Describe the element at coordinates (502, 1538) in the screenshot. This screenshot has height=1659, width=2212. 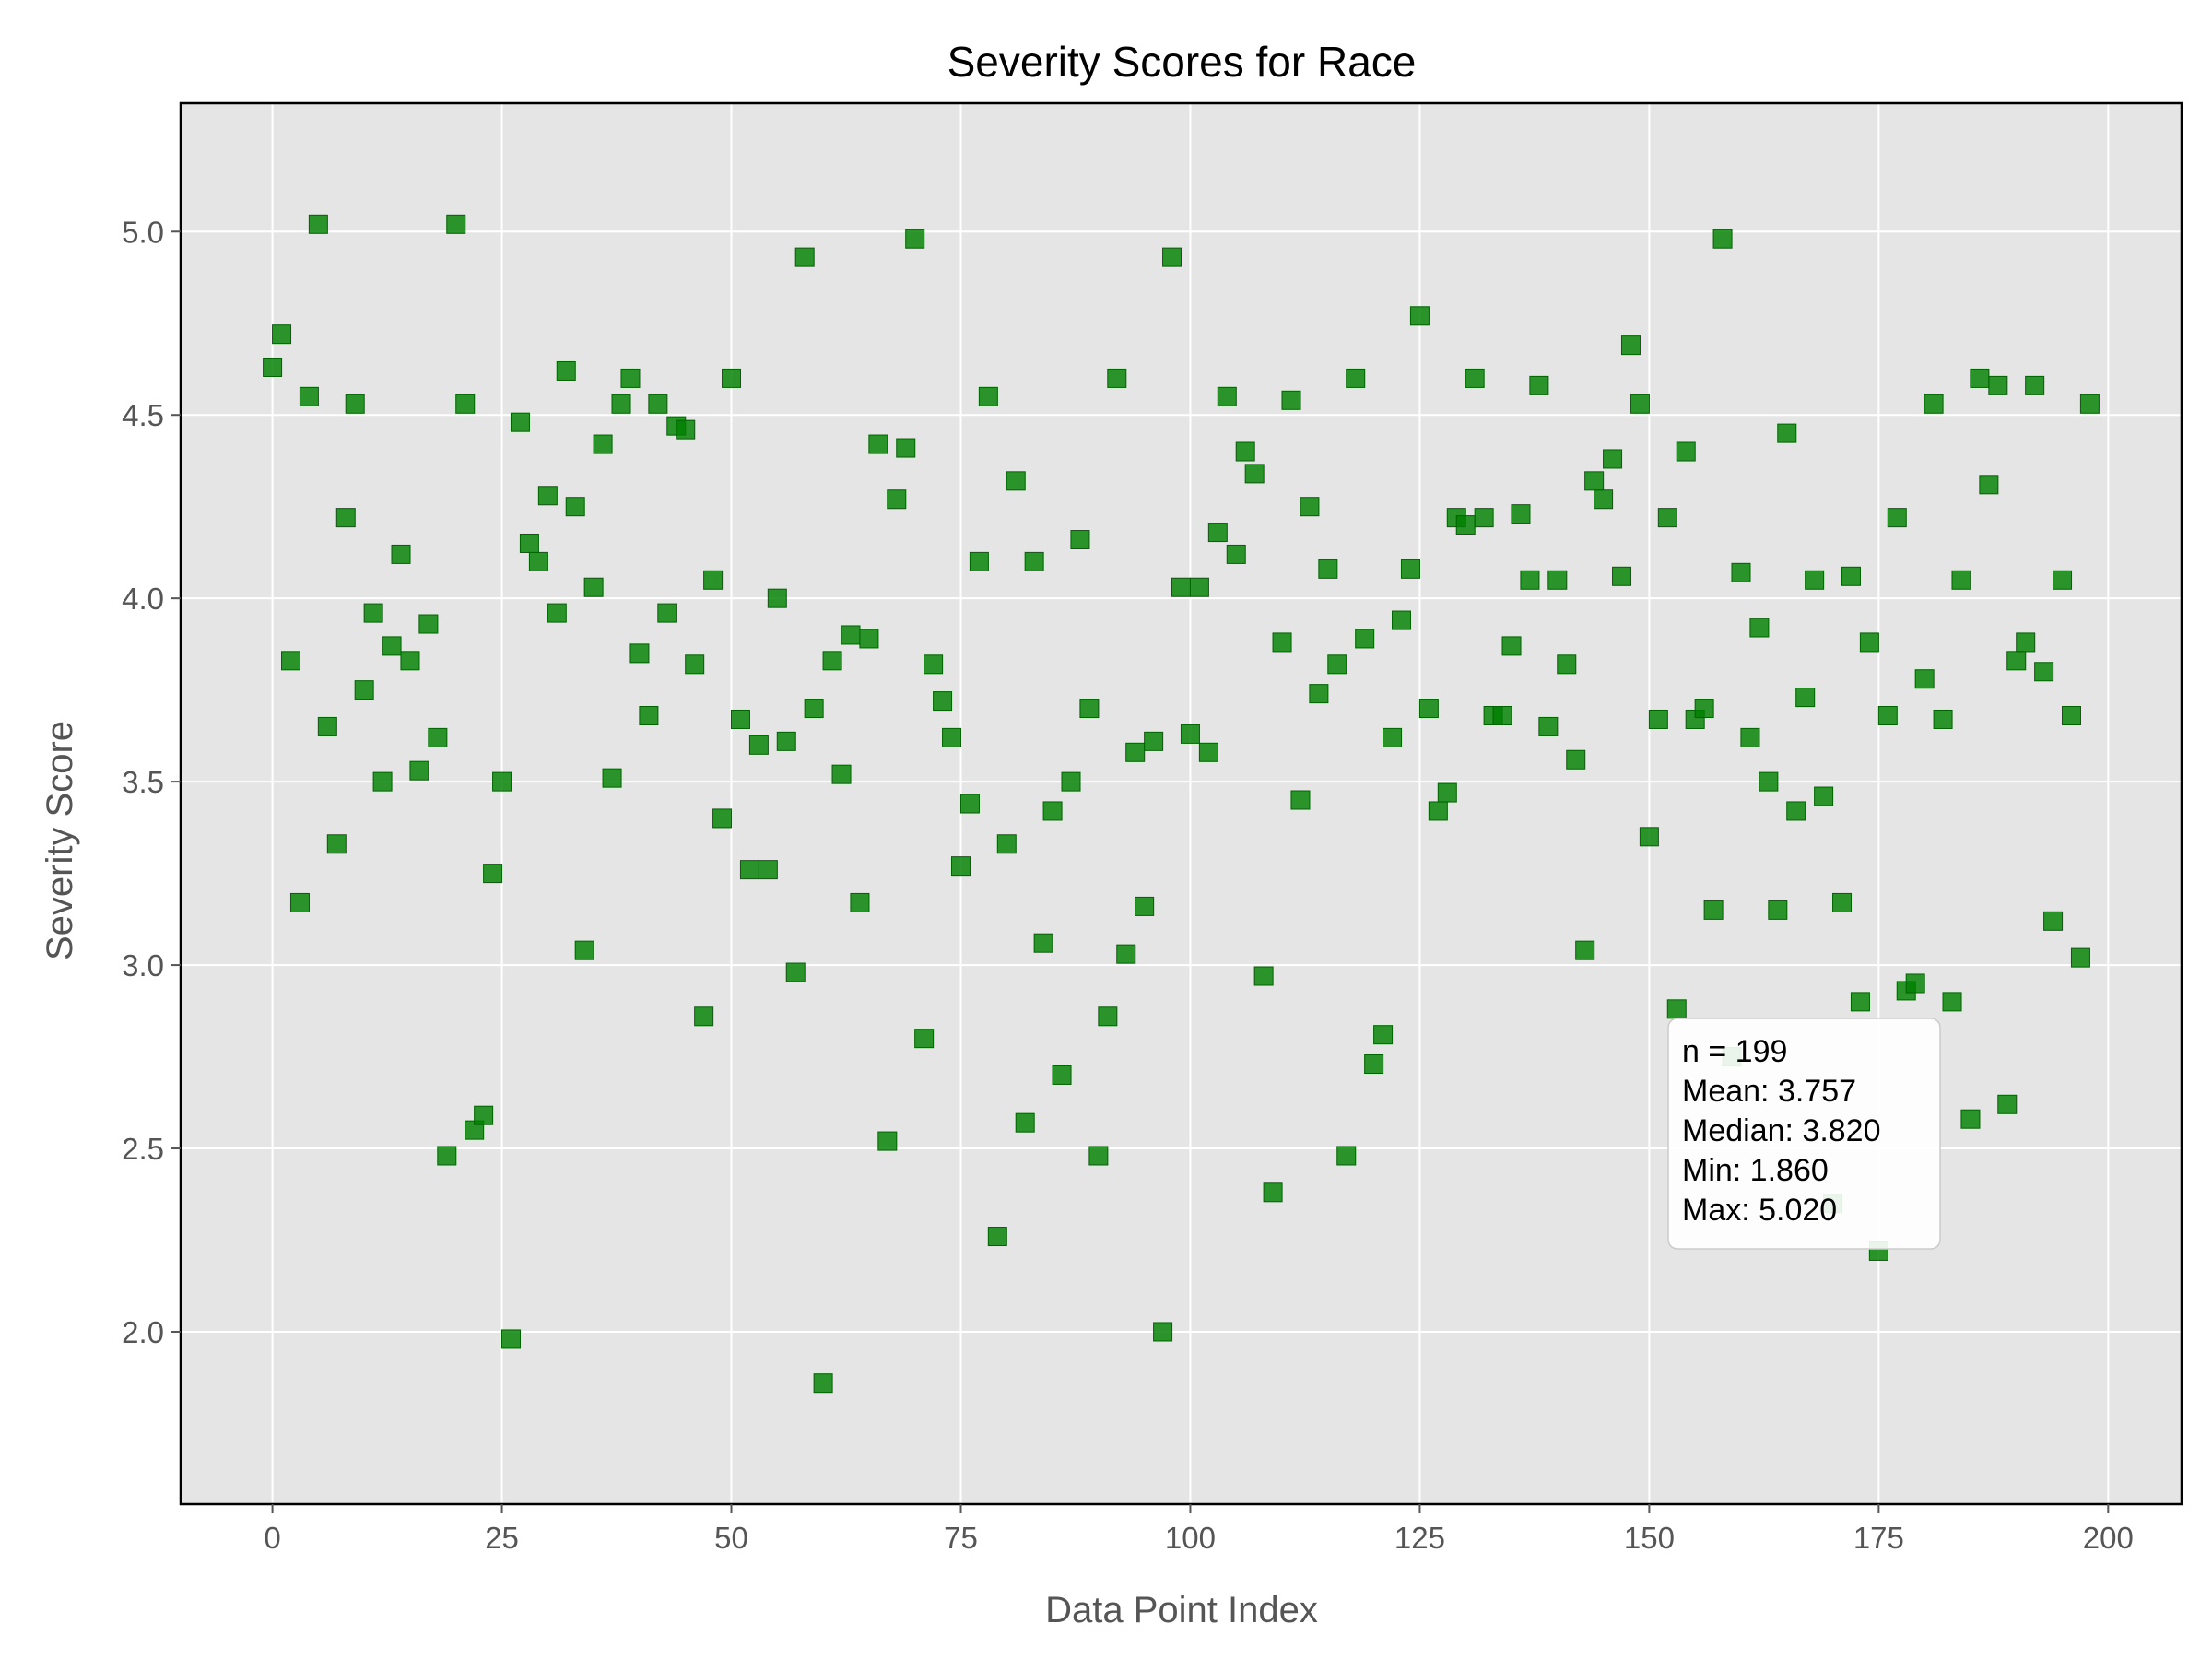
I see `x-tick-label: 25` at that location.